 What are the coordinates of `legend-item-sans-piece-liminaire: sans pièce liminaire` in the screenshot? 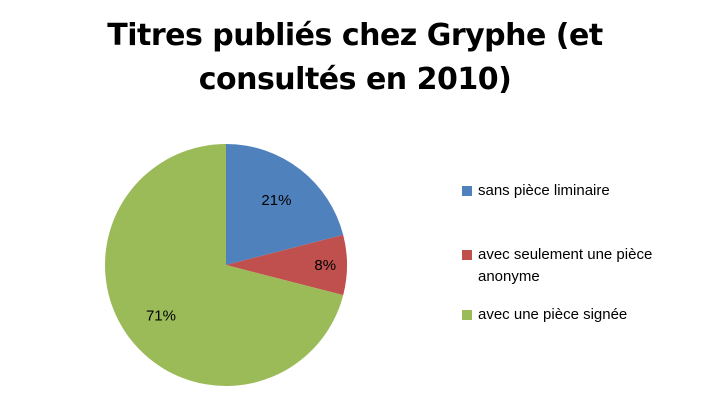 It's located at (575, 191).